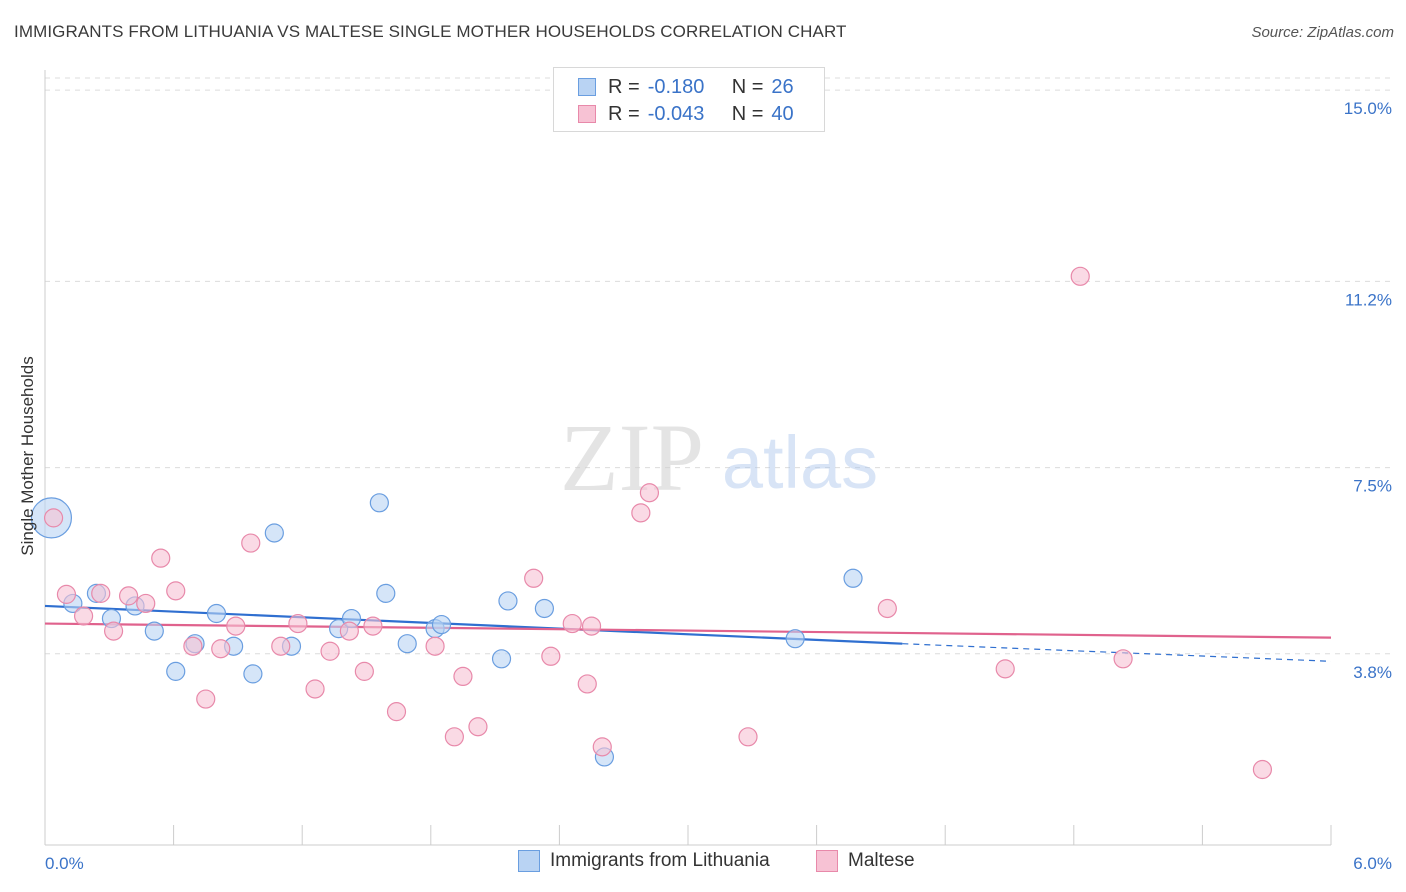 The width and height of the screenshot is (1406, 892). I want to click on maltese-legend-swatch, so click(827, 861).